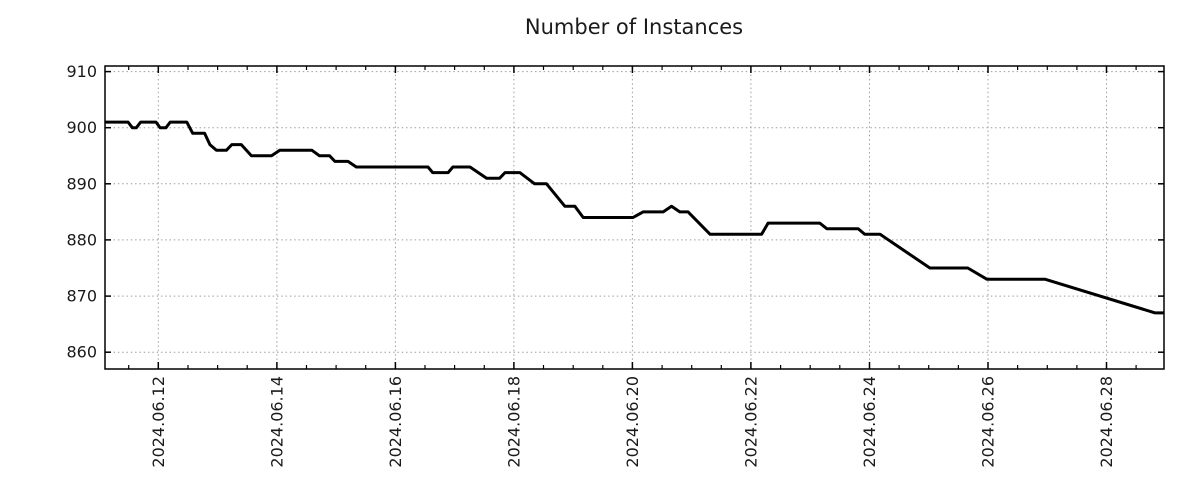 Image resolution: width=1200 pixels, height=500 pixels. Describe the element at coordinates (81, 296) in the screenshot. I see `y-tick-label: 870` at that location.